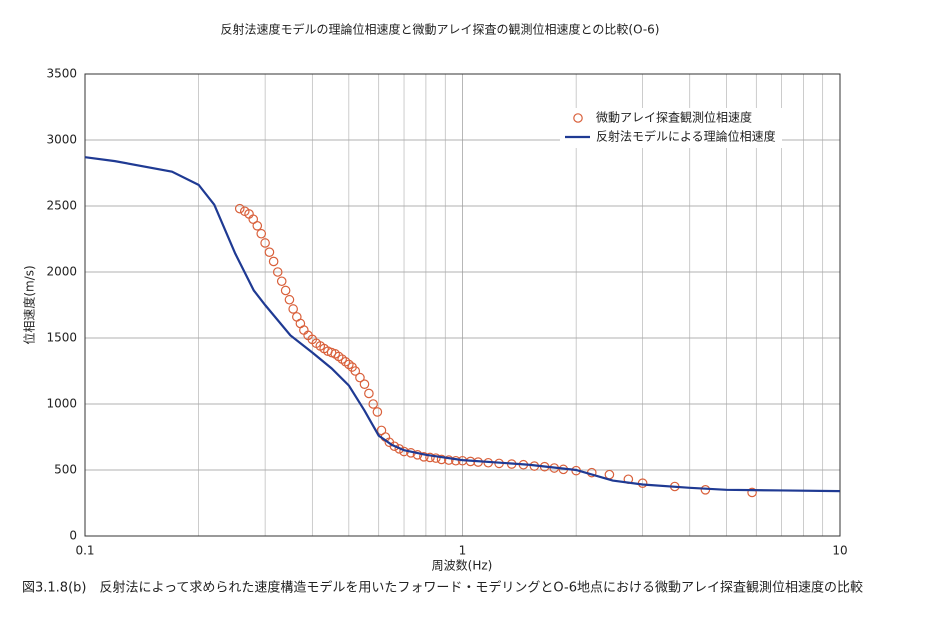 This screenshot has height=623, width=931. Describe the element at coordinates (674, 117) in the screenshot. I see `legend-label: 微動アレイ探査観測位相速度` at that location.